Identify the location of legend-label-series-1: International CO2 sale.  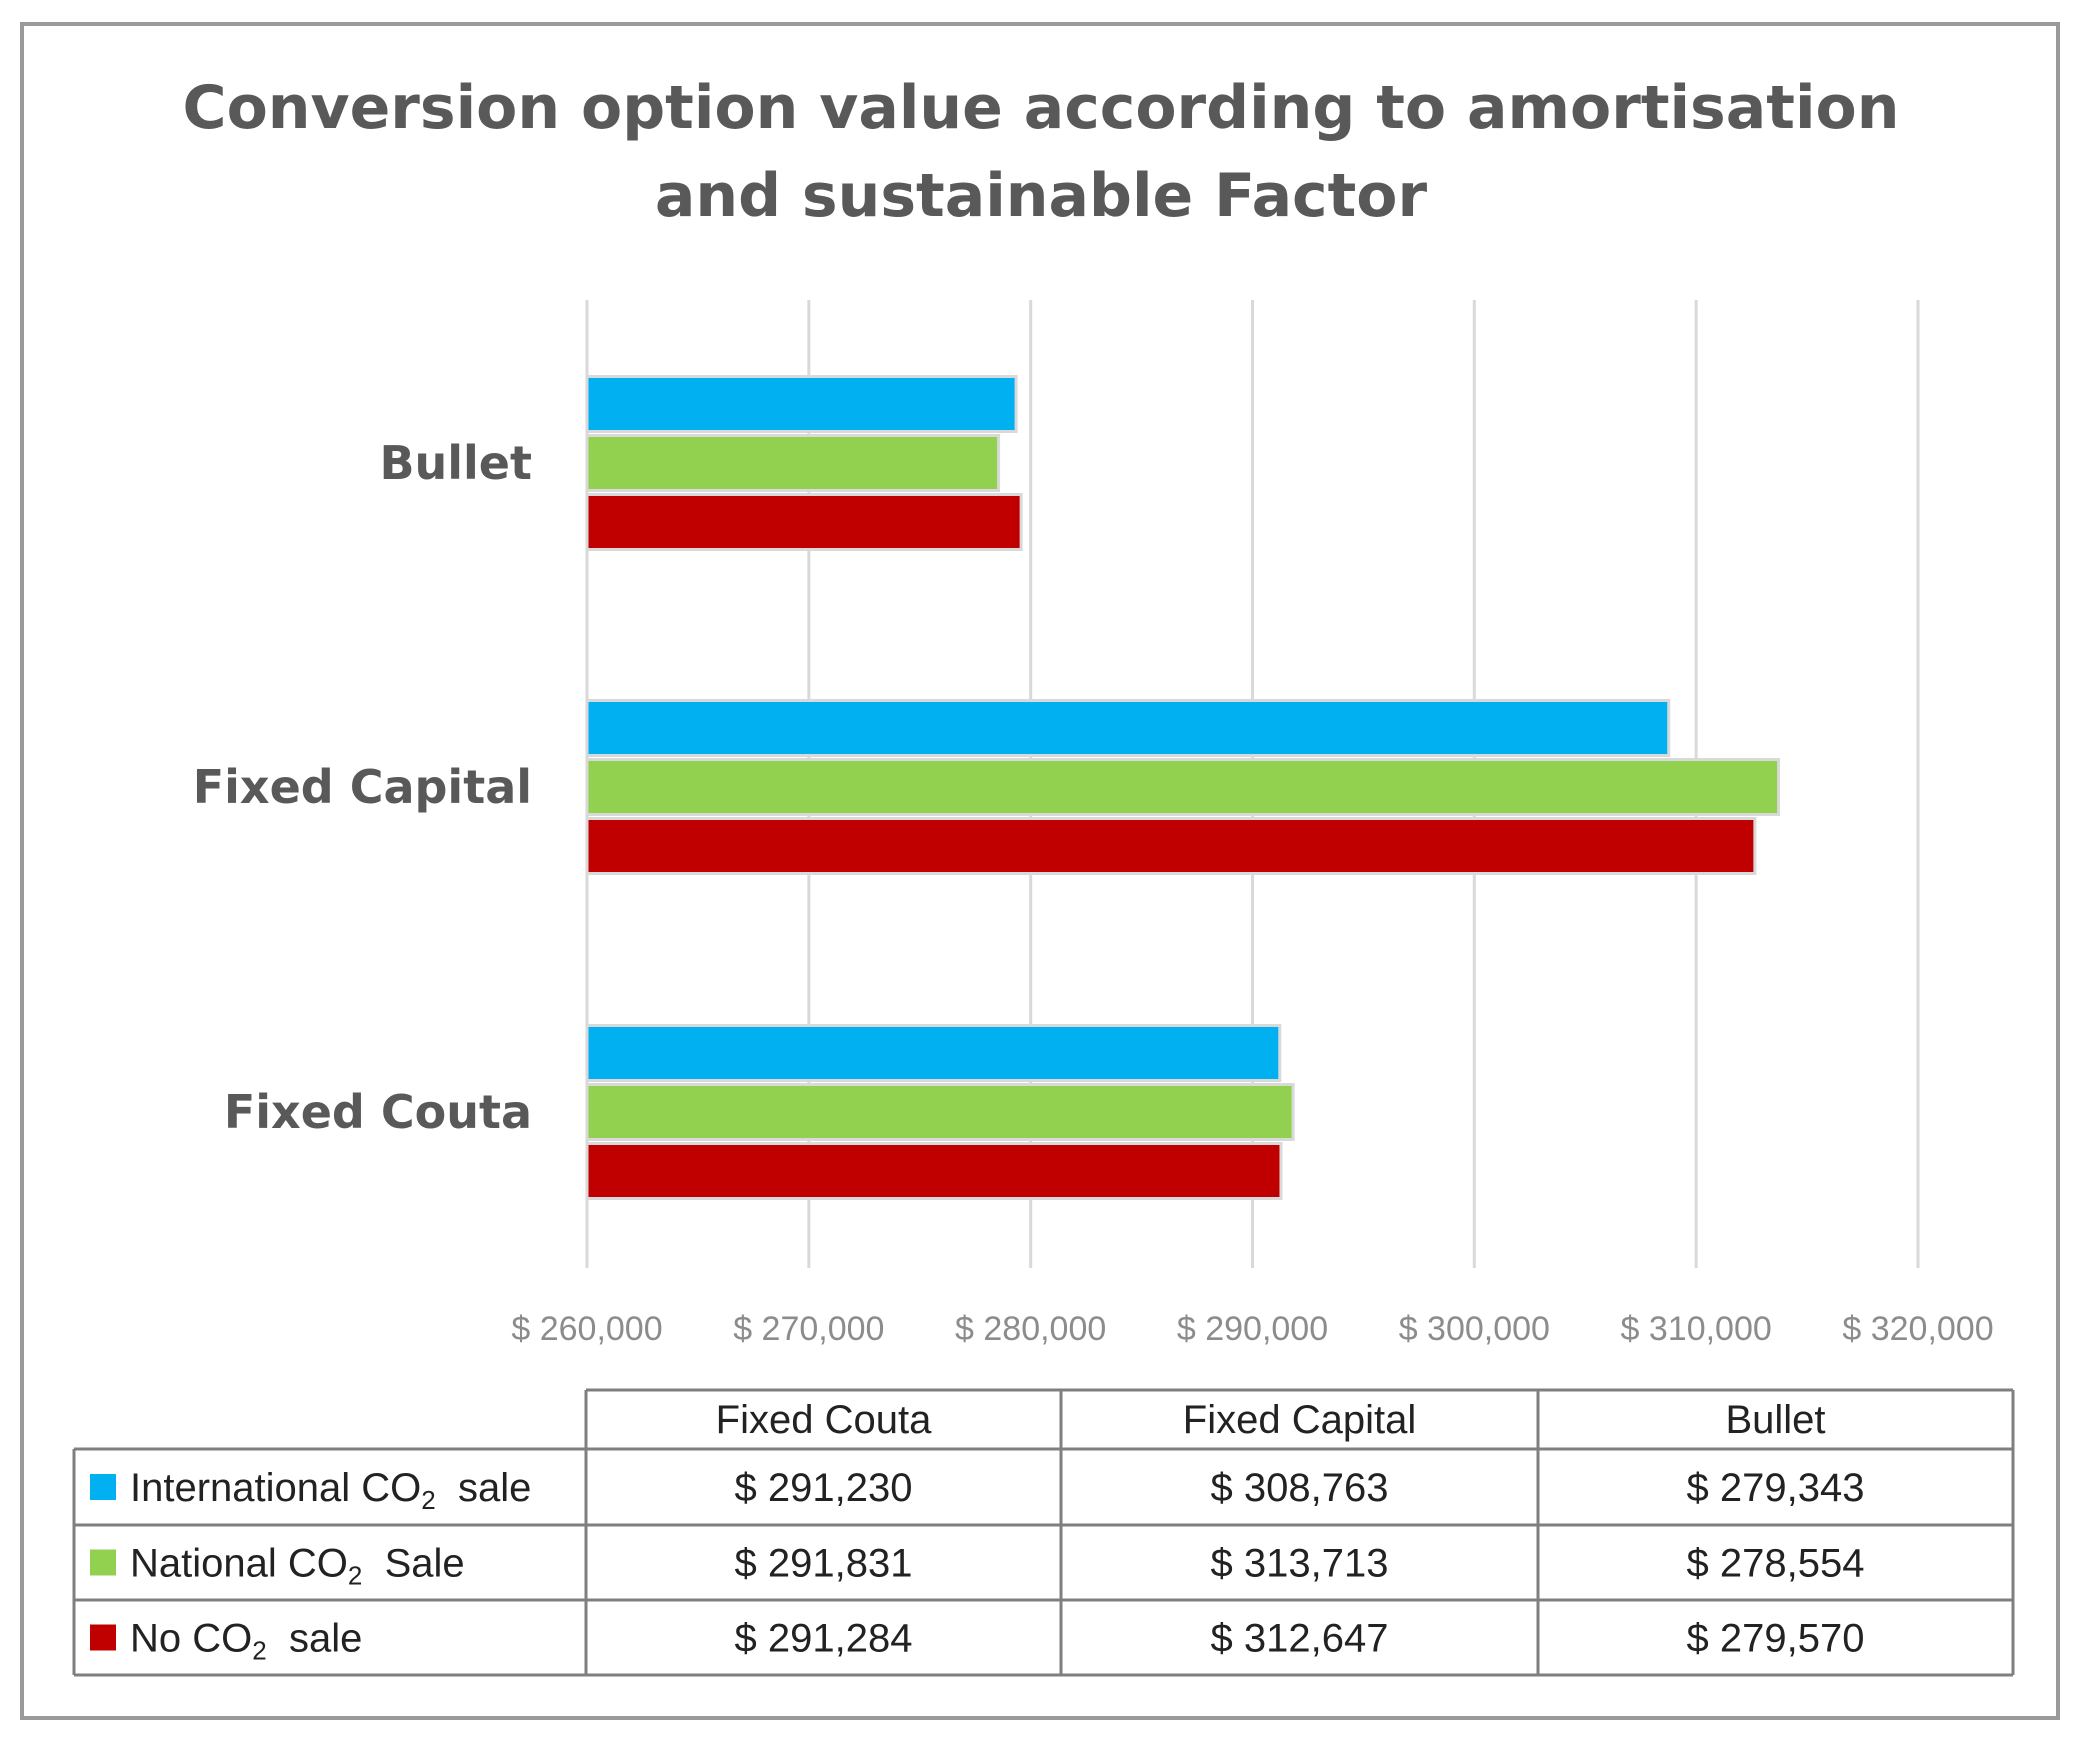
(330, 1490).